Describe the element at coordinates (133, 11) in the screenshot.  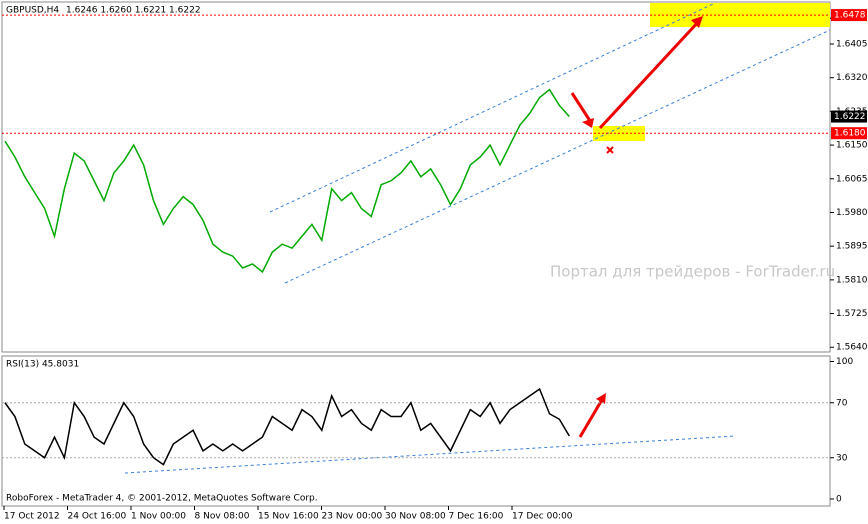
I see `ohlc: 1.6246 1.6260 1.6221 1.6222` at that location.